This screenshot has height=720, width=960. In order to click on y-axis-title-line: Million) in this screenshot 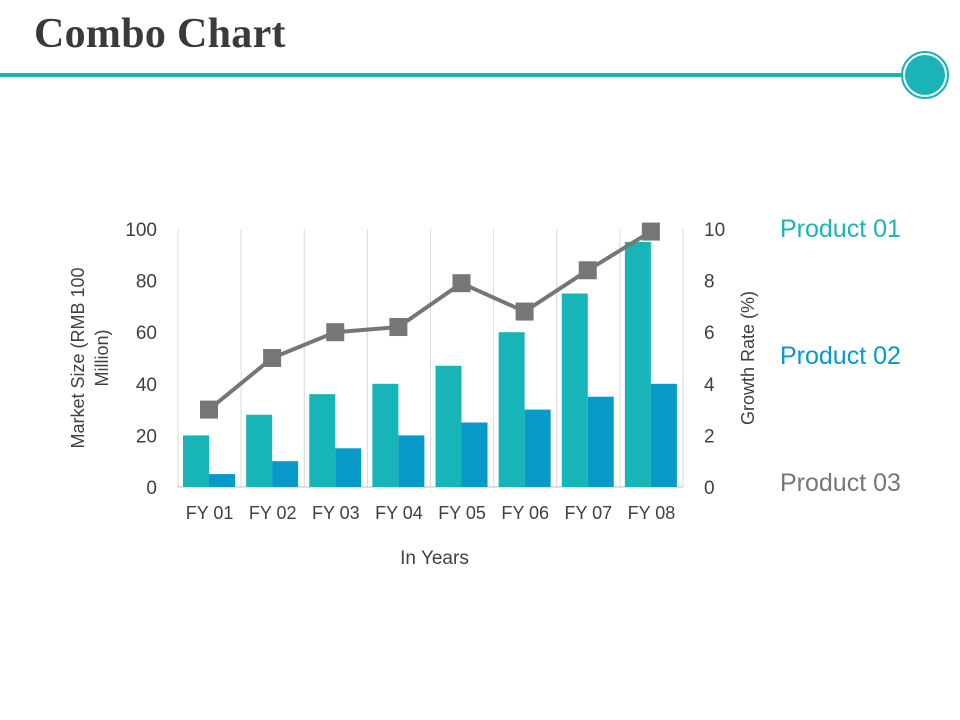, I will do `click(102, 357)`.